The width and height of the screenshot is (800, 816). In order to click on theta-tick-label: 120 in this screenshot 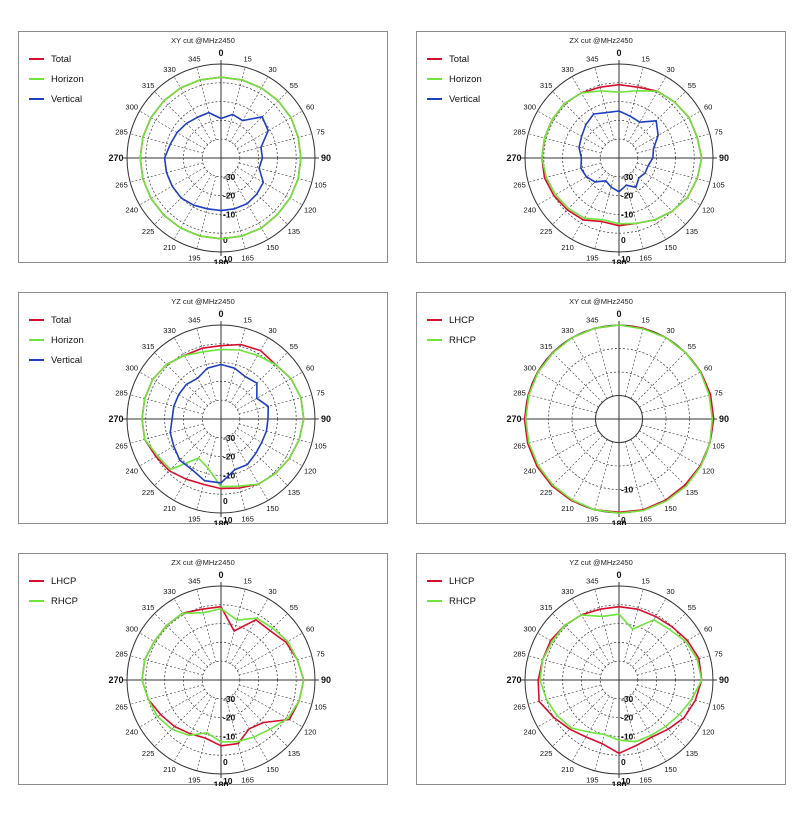, I will do `click(708, 732)`.